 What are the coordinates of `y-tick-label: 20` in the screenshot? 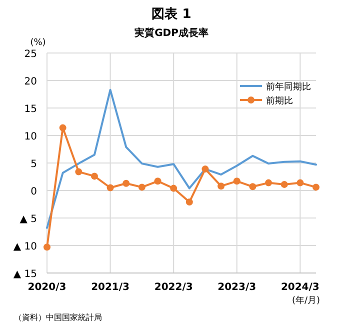 It's located at (30, 82).